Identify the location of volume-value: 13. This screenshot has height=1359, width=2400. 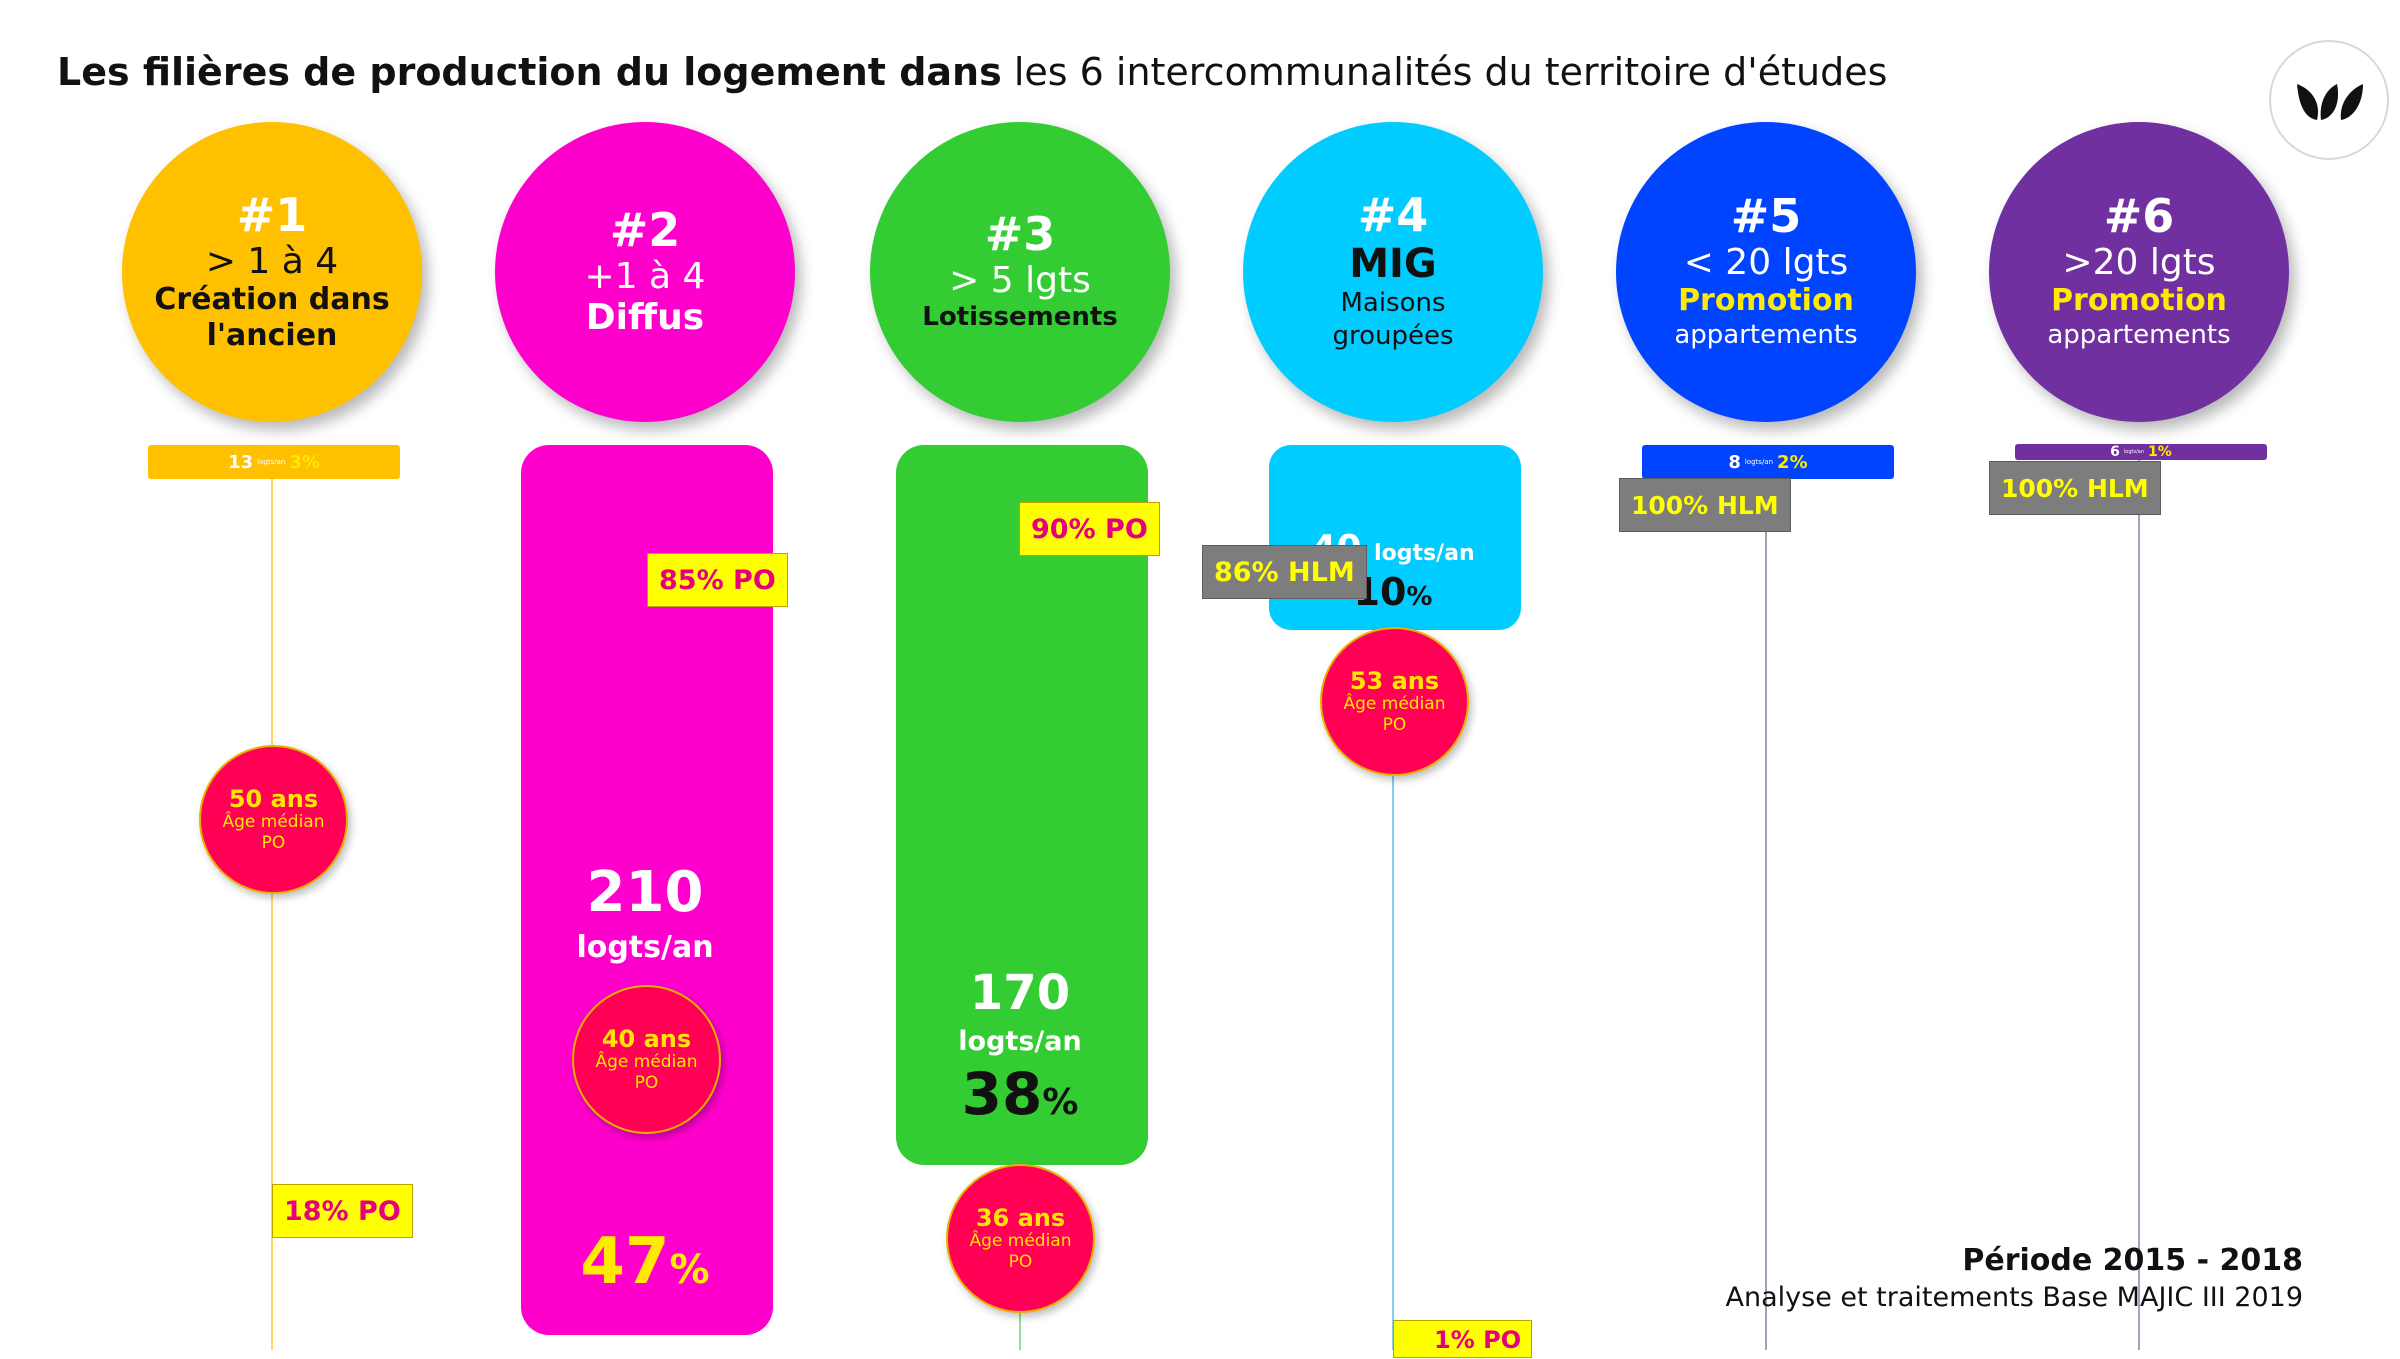
(241, 462).